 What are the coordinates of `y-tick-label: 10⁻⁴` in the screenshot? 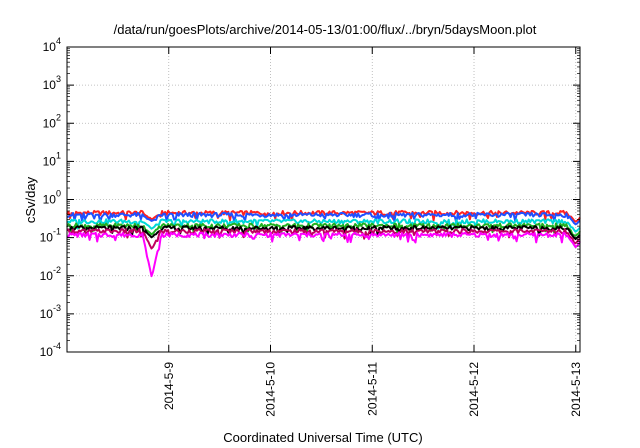 It's located at (50, 350).